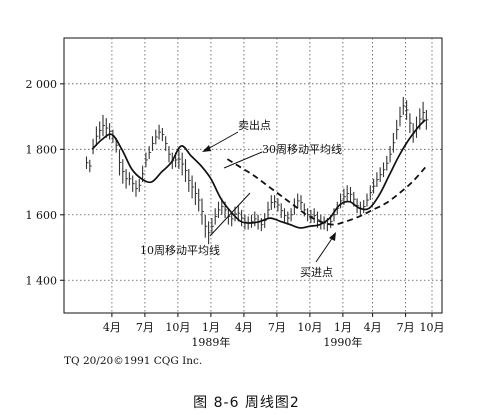 Image resolution: width=493 pixels, height=415 pixels. Describe the element at coordinates (210, 342) in the screenshot. I see `year-label: 1989年` at that location.